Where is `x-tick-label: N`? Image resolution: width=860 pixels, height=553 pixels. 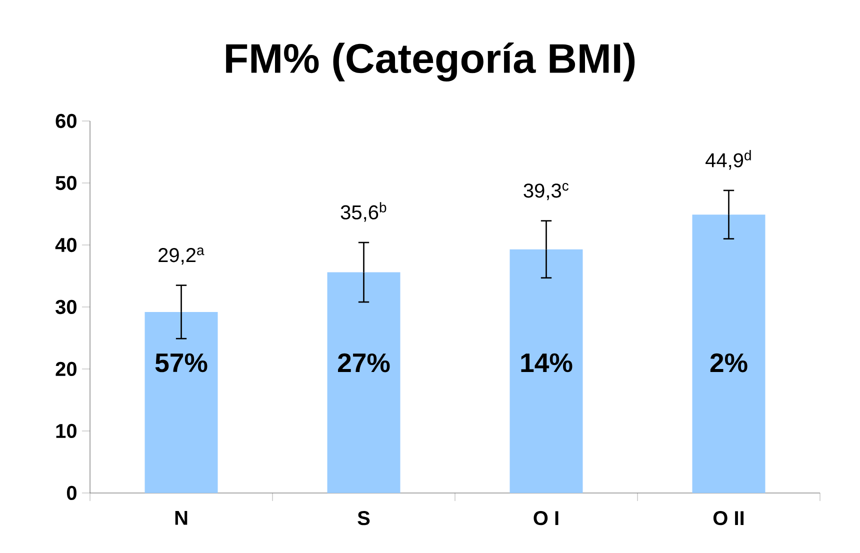
x-tick-label: N is located at coordinates (181, 518).